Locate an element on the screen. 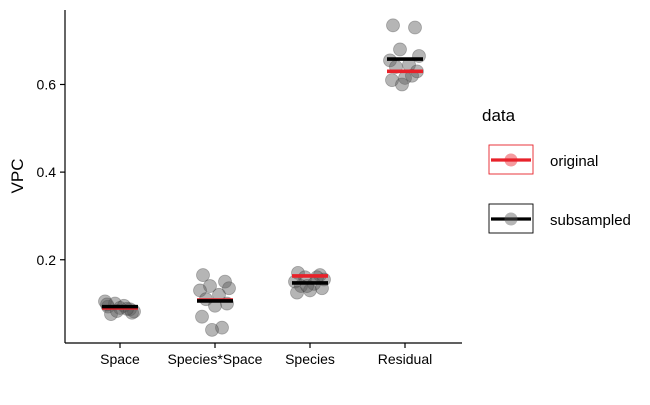 The image size is (650, 405). x-tick-label: Residual is located at coordinates (405, 359).